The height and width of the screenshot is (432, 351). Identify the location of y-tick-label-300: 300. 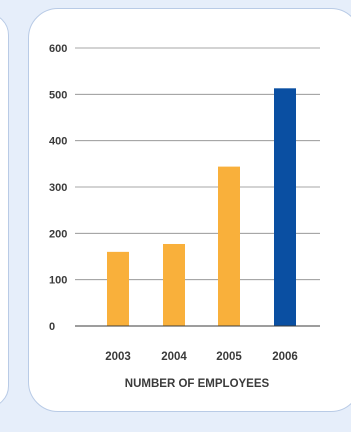
(58, 188).